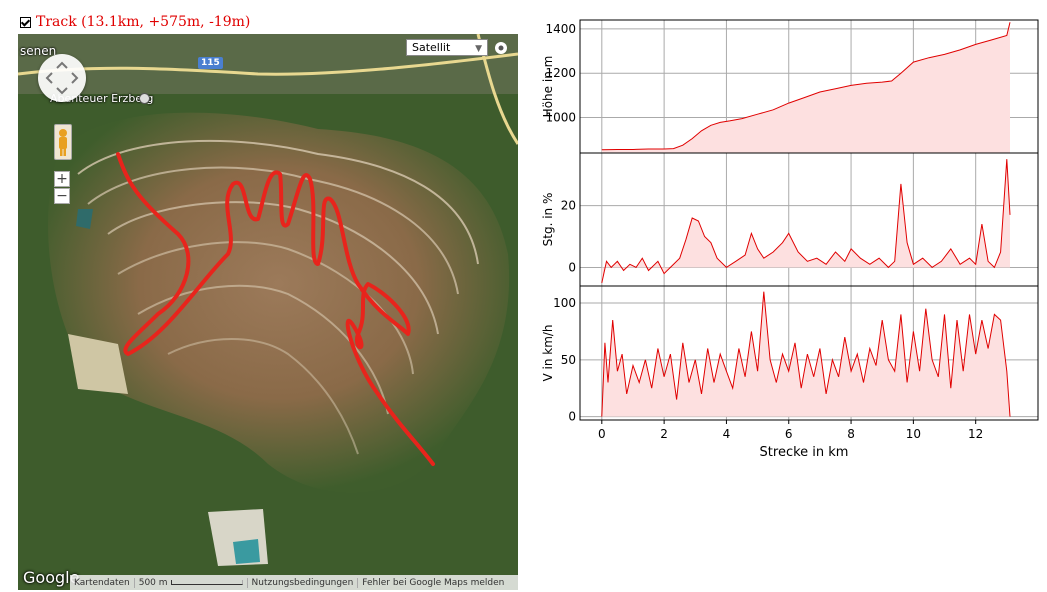 Image resolution: width=1047 pixels, height=592 pixels. I want to click on x-tick-label: 2, so click(664, 434).